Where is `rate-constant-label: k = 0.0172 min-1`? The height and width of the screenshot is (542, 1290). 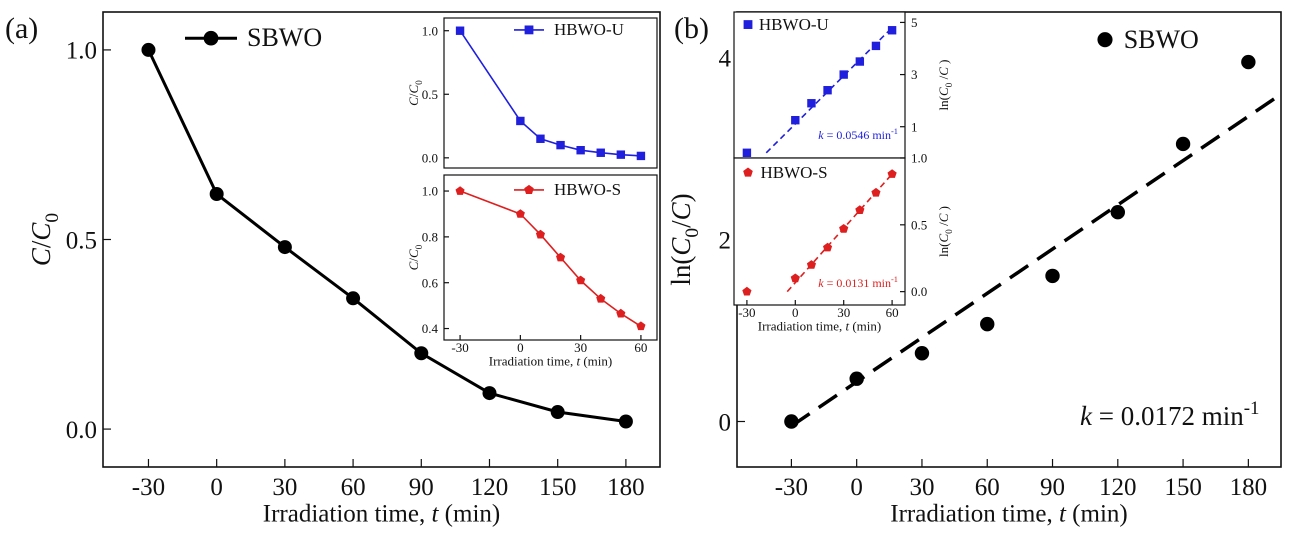
rate-constant-label: k = 0.0172 min-1 is located at coordinates (1169, 414).